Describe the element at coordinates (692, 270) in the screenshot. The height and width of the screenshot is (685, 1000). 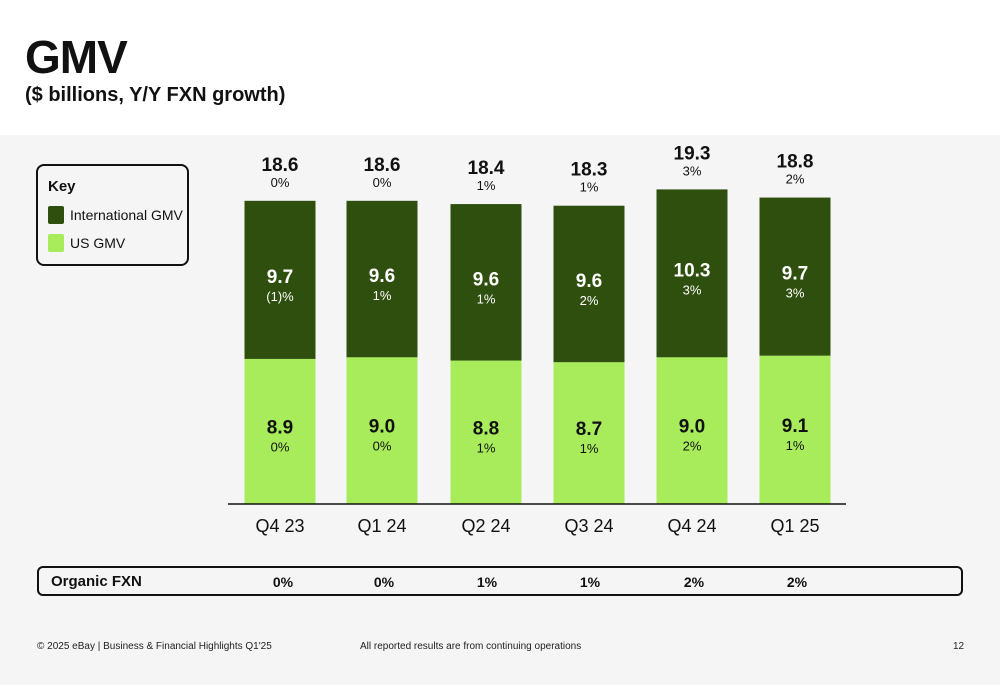
I see `data-label-intl-value: 10.3` at that location.